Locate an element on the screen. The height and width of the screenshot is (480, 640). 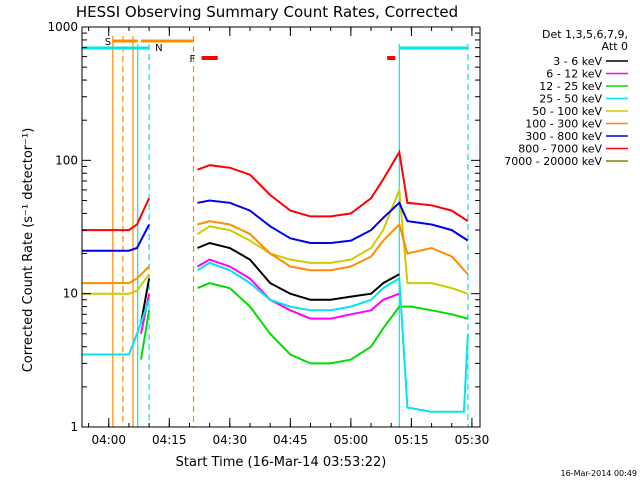
x-tick-label: 04:30 is located at coordinates (230, 440).